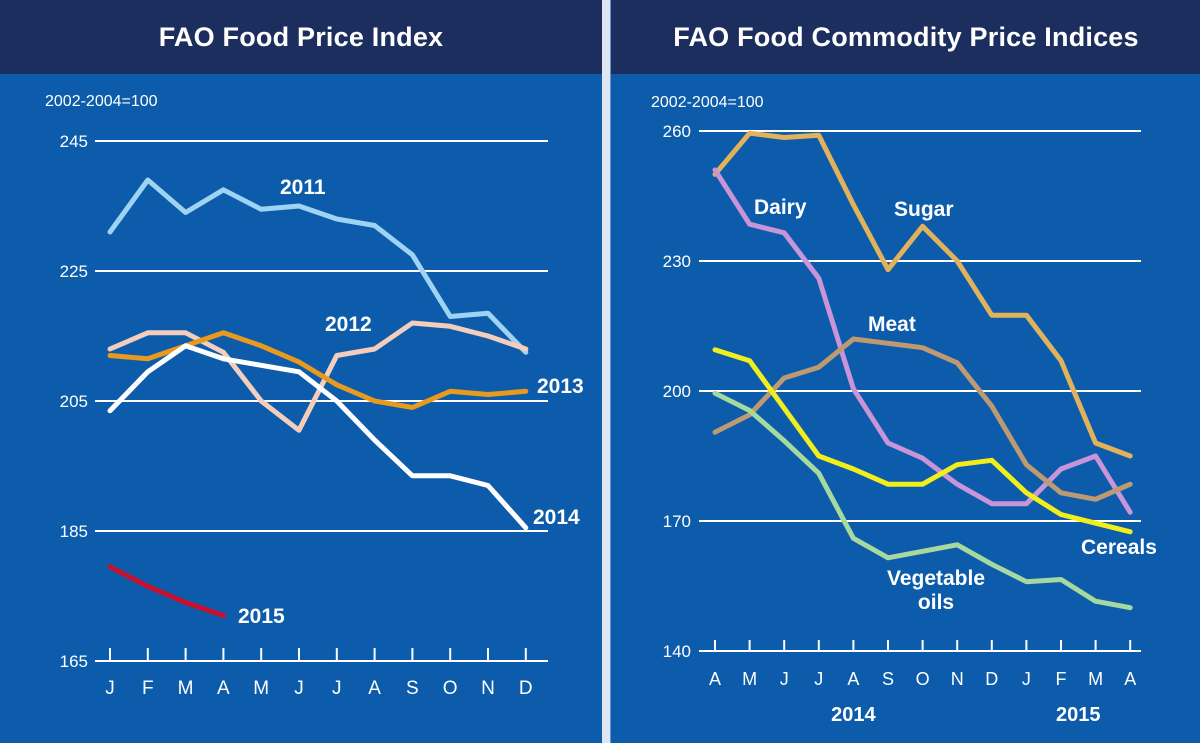  Describe the element at coordinates (892, 324) in the screenshot. I see `series-label-meat: Meat` at that location.